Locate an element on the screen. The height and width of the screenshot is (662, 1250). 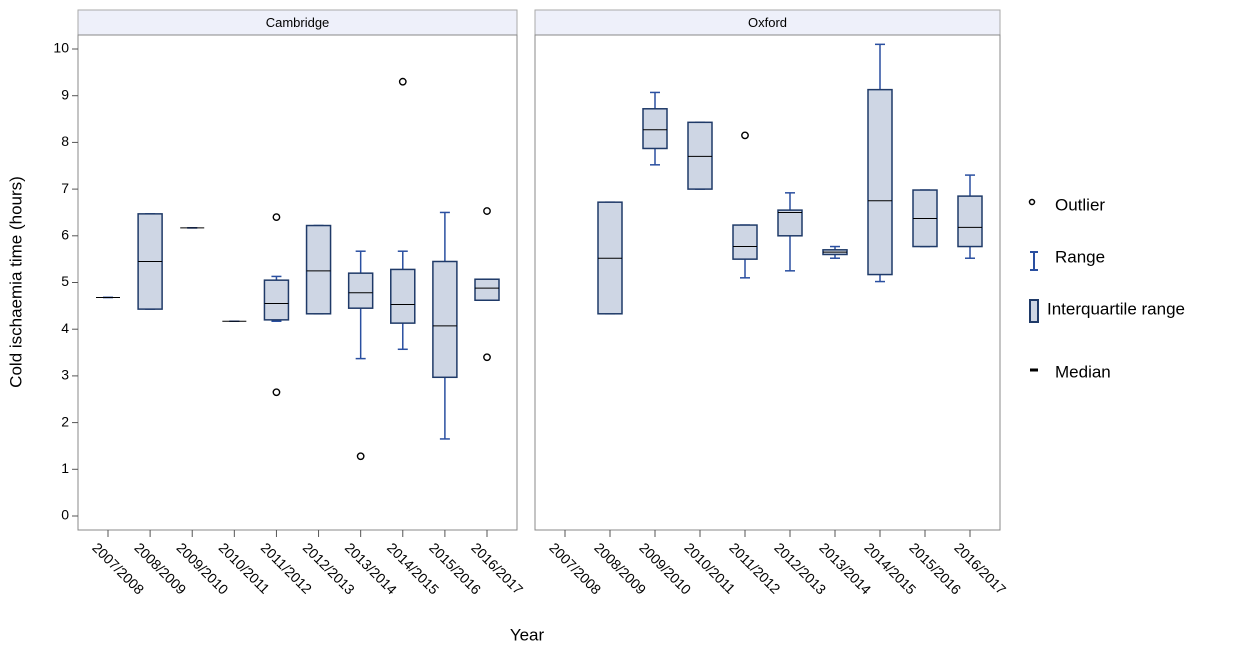
y-tick-label: 10 is located at coordinates (61, 48).